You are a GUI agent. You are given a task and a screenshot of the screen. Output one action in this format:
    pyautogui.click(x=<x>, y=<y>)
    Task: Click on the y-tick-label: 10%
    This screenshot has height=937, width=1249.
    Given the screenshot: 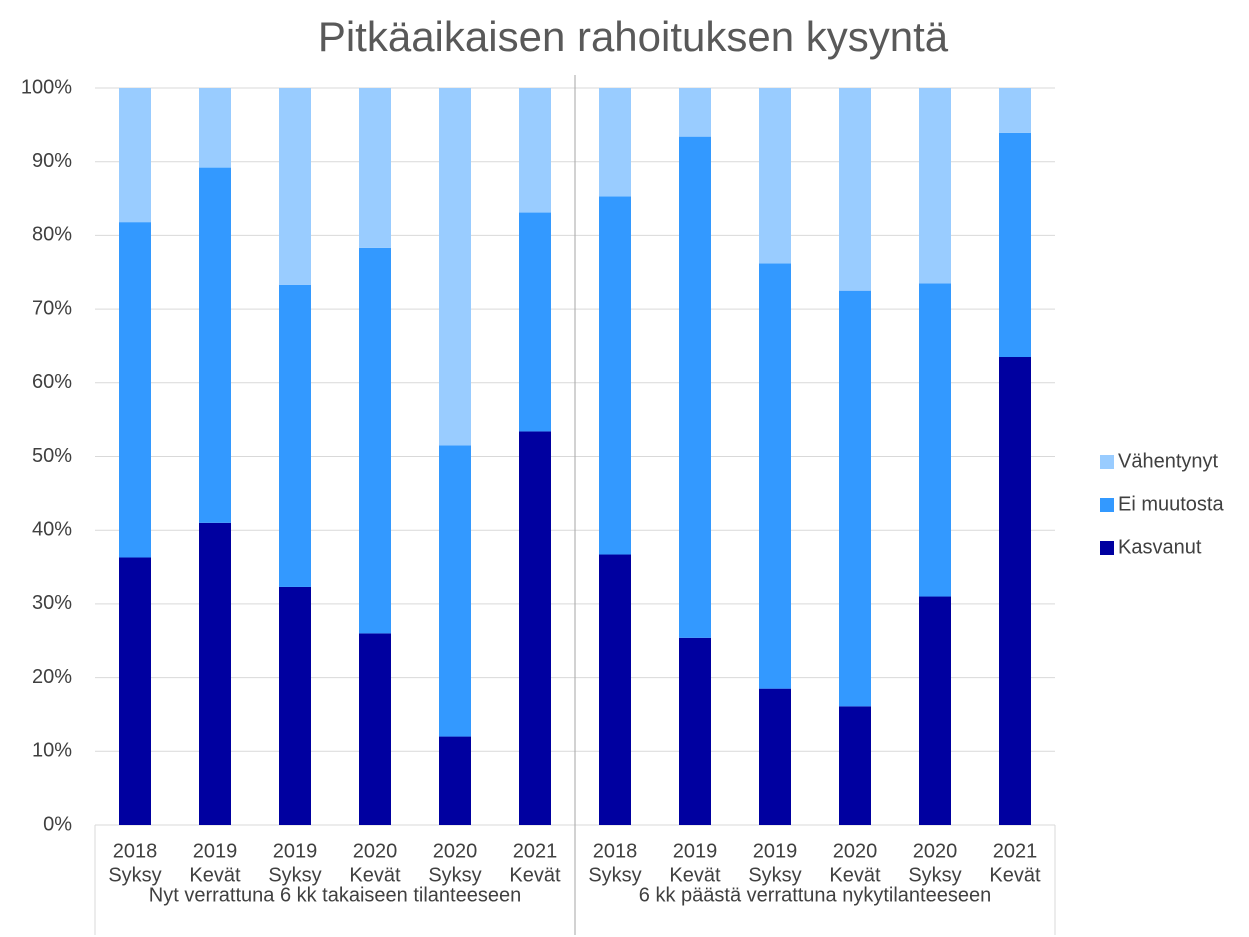 What is the action you would take?
    pyautogui.click(x=52, y=751)
    